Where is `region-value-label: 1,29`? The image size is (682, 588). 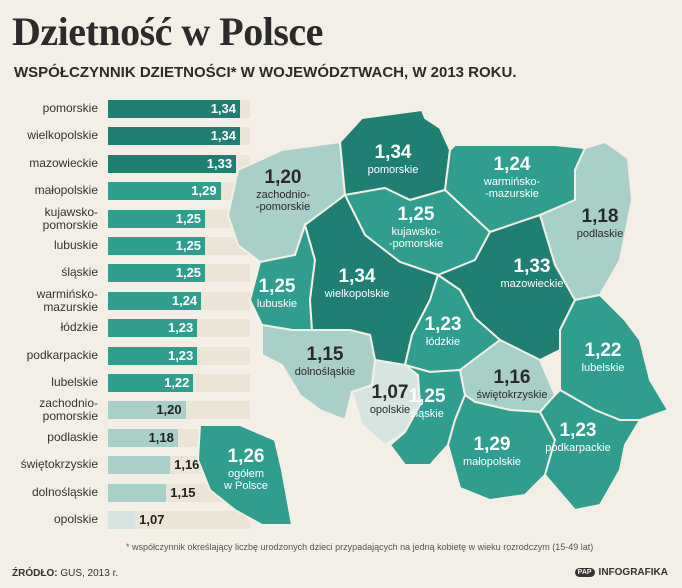
region-value-label: 1,29 is located at coordinates (492, 444).